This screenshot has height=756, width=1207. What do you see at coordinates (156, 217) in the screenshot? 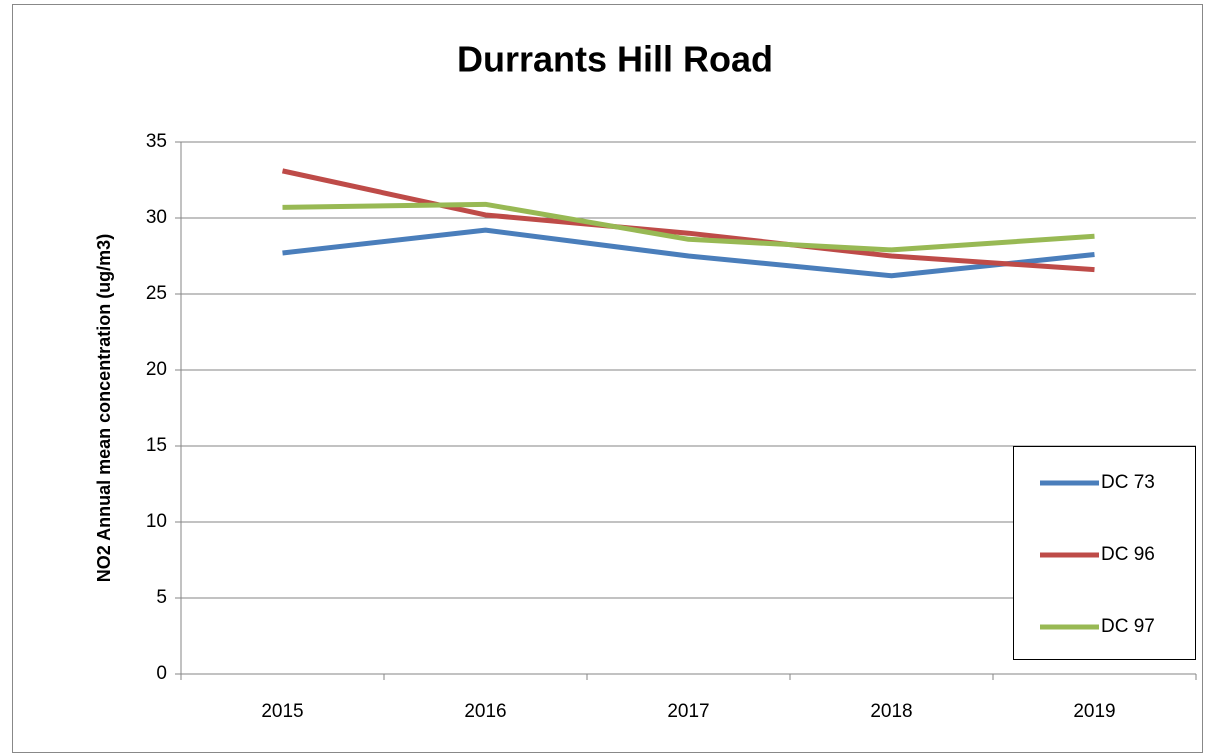
I see `y-tick-label: 30` at bounding box center [156, 217].